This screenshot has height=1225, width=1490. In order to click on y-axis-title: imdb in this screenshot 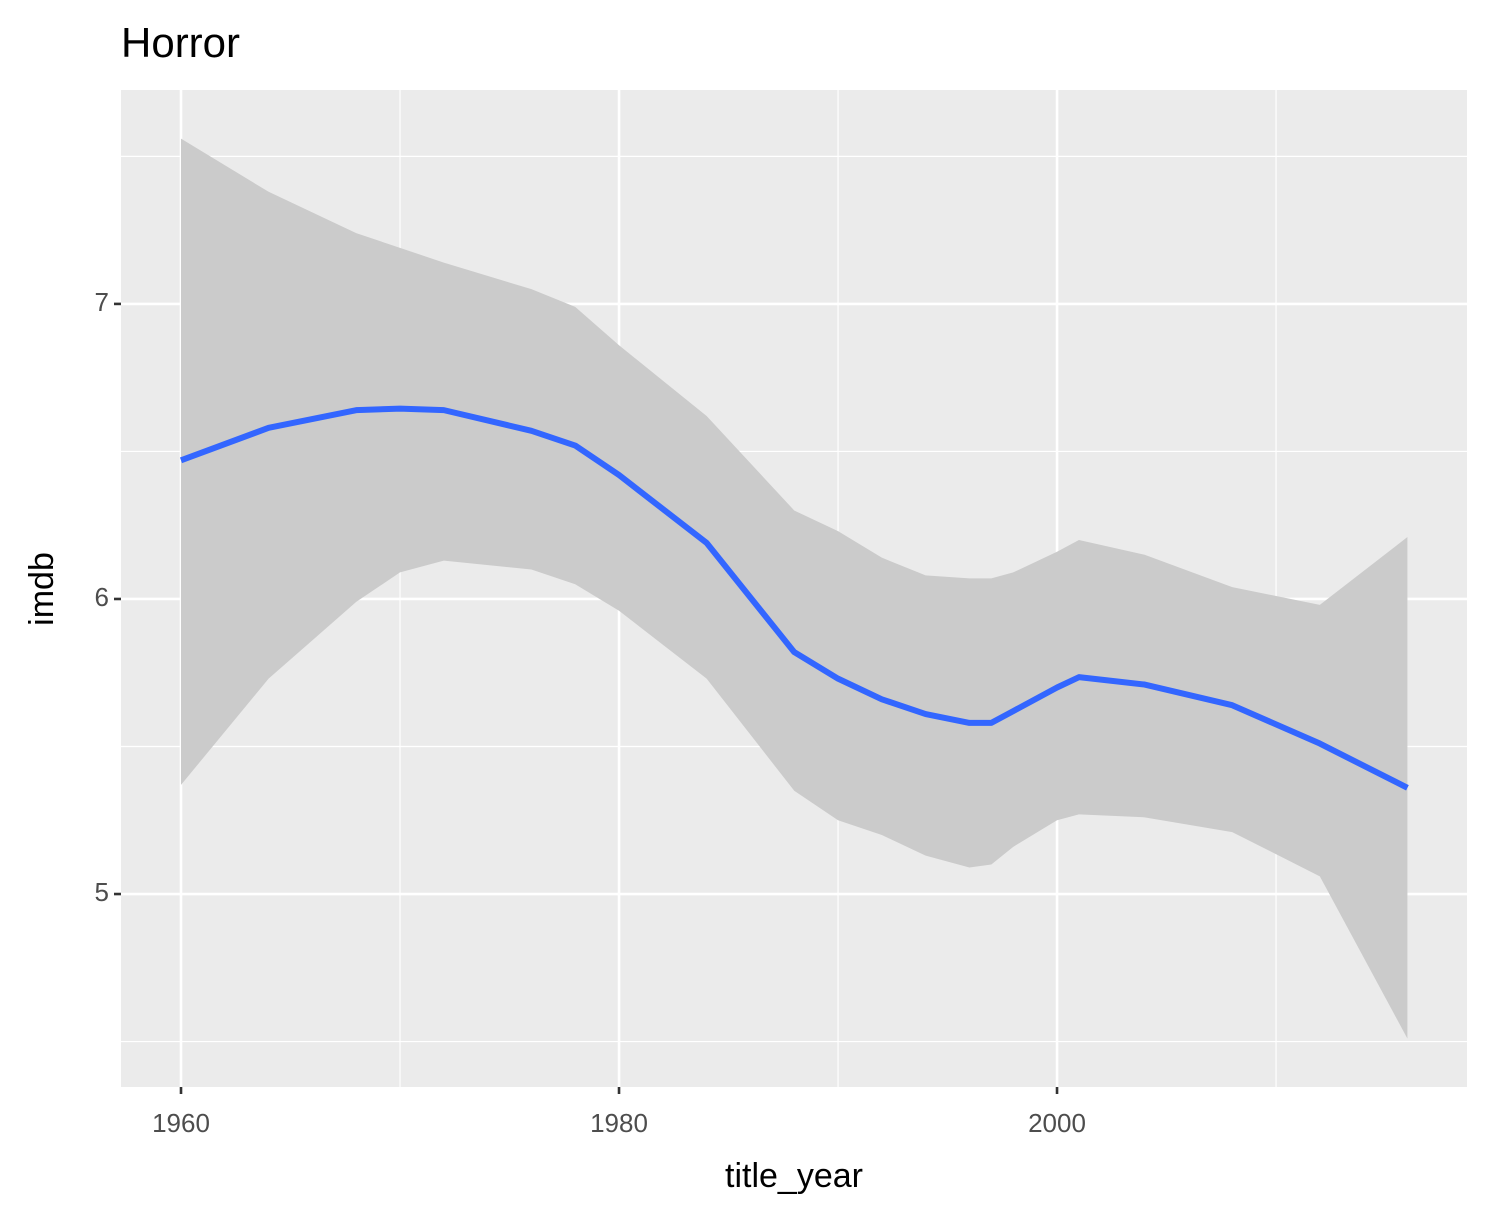, I will do `click(42, 589)`.